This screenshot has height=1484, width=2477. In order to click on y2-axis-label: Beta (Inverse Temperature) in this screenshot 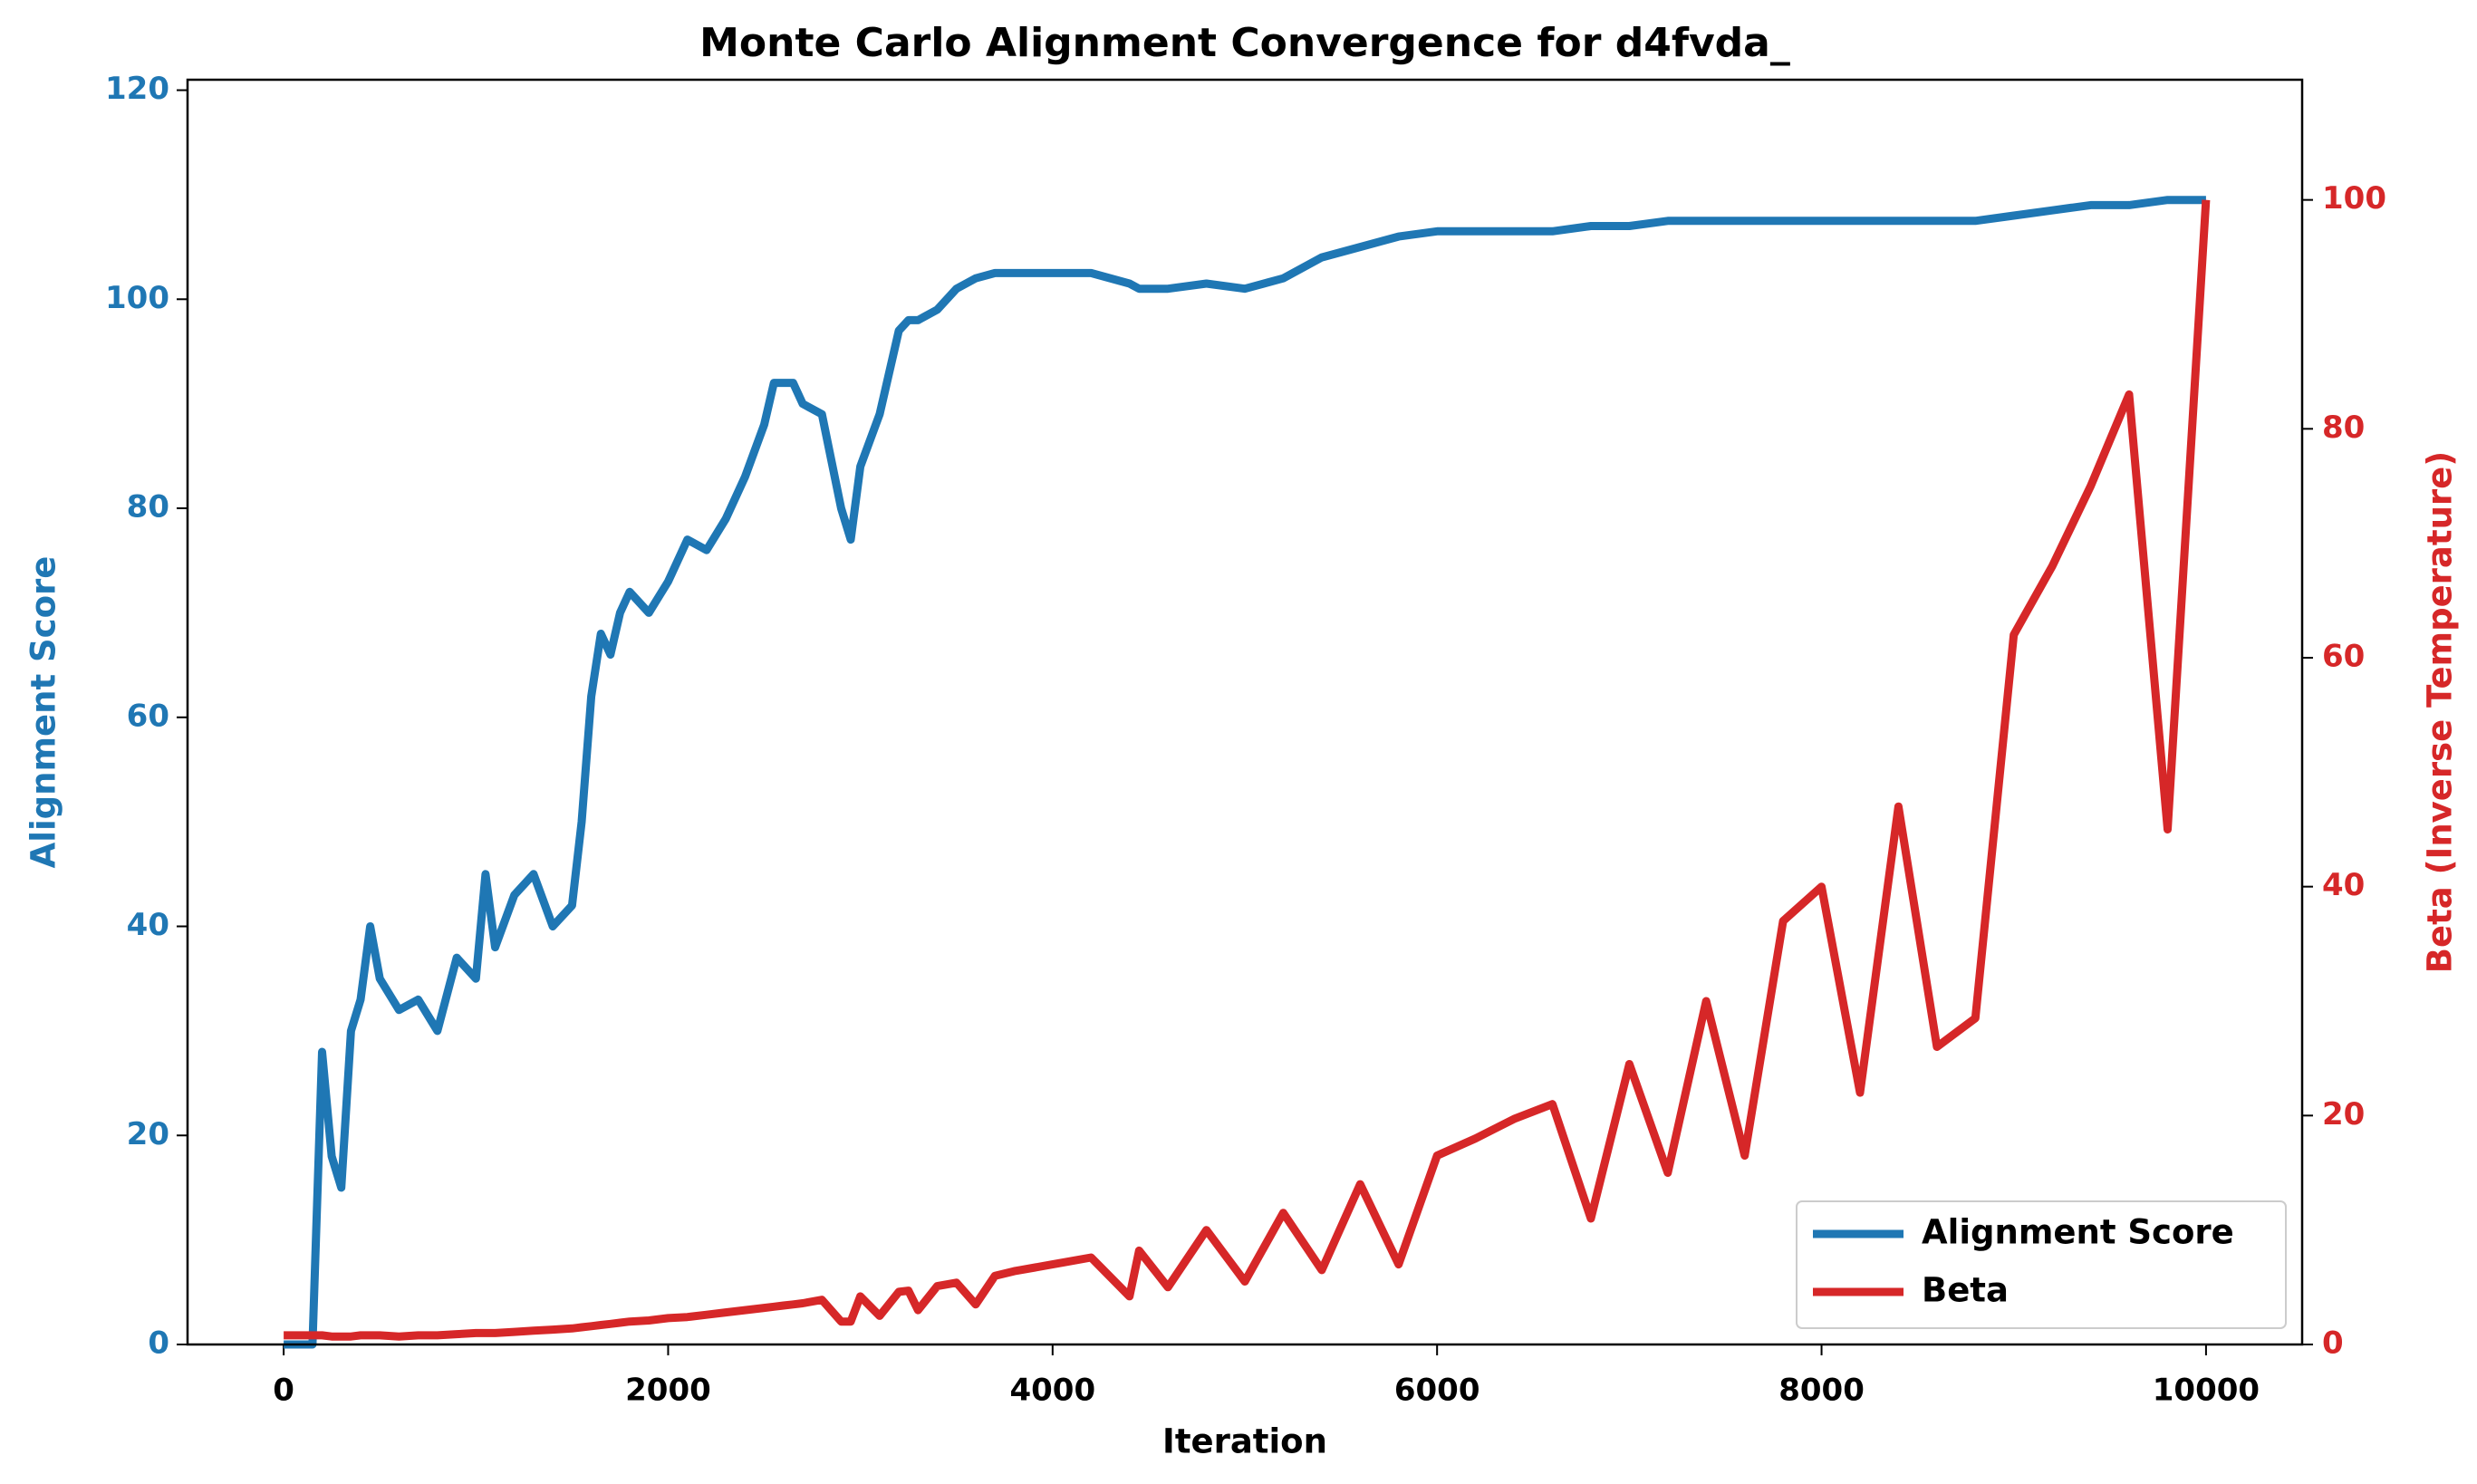, I will do `click(2440, 712)`.